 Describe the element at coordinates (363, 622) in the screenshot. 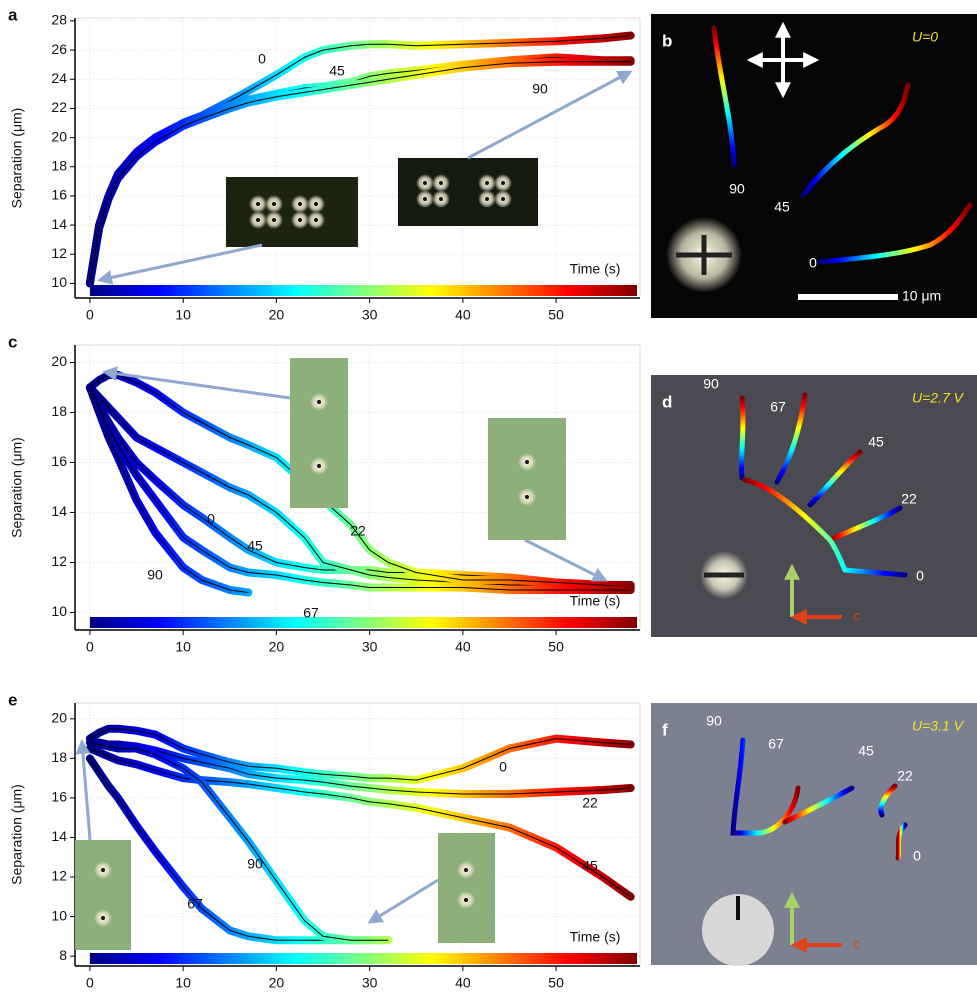

I see `colorbar` at that location.